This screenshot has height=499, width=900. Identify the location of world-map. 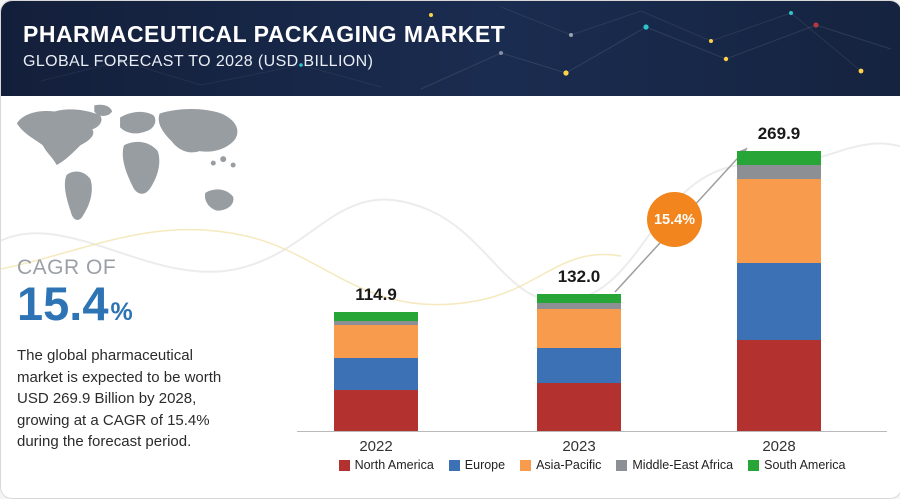
(127, 162).